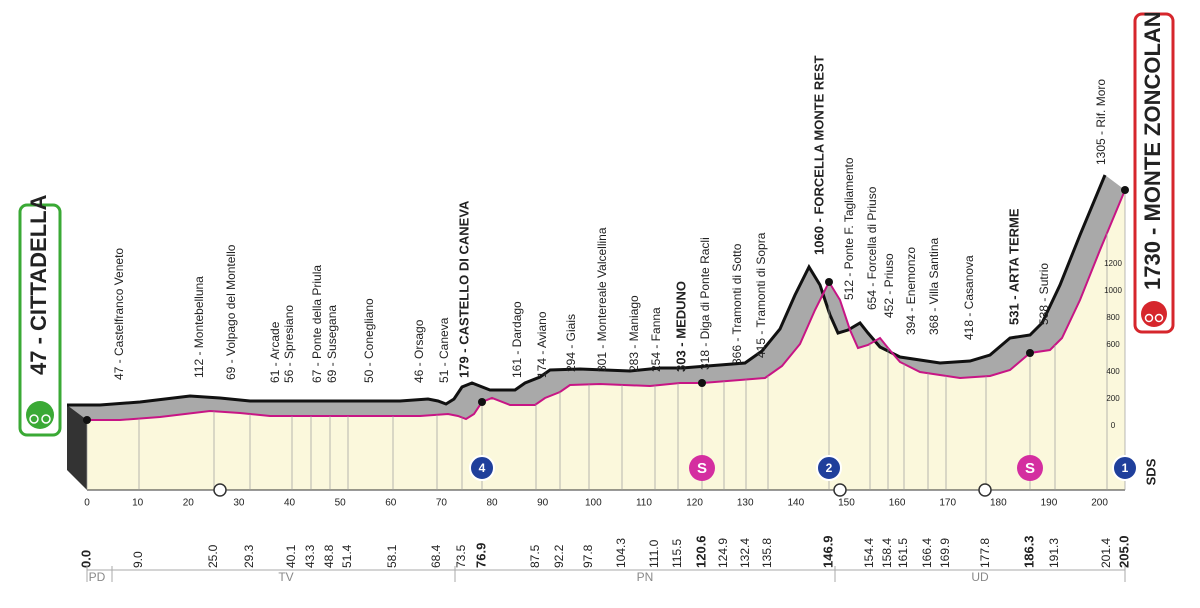  I want to click on km-label: 90, so click(543, 503).